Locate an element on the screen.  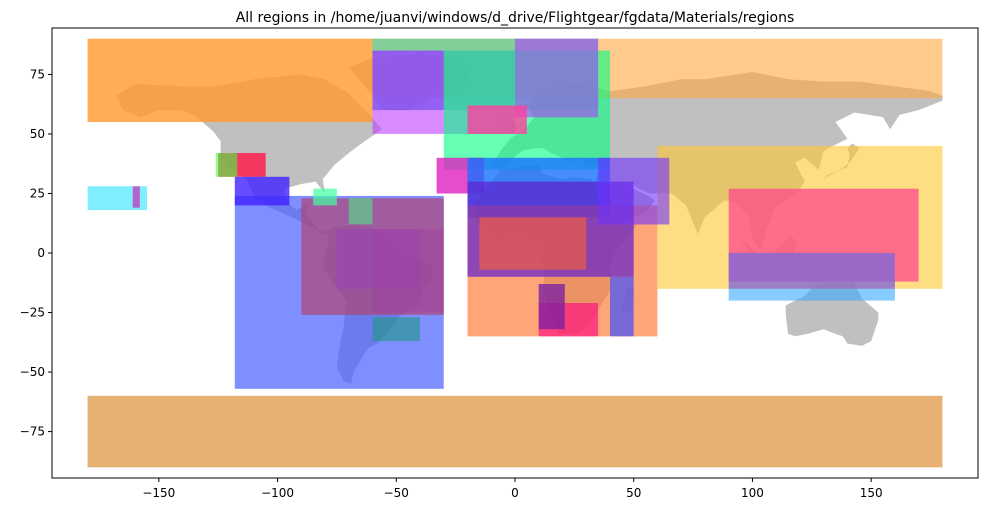
x-tick-label: −100 is located at coordinates (277, 493).